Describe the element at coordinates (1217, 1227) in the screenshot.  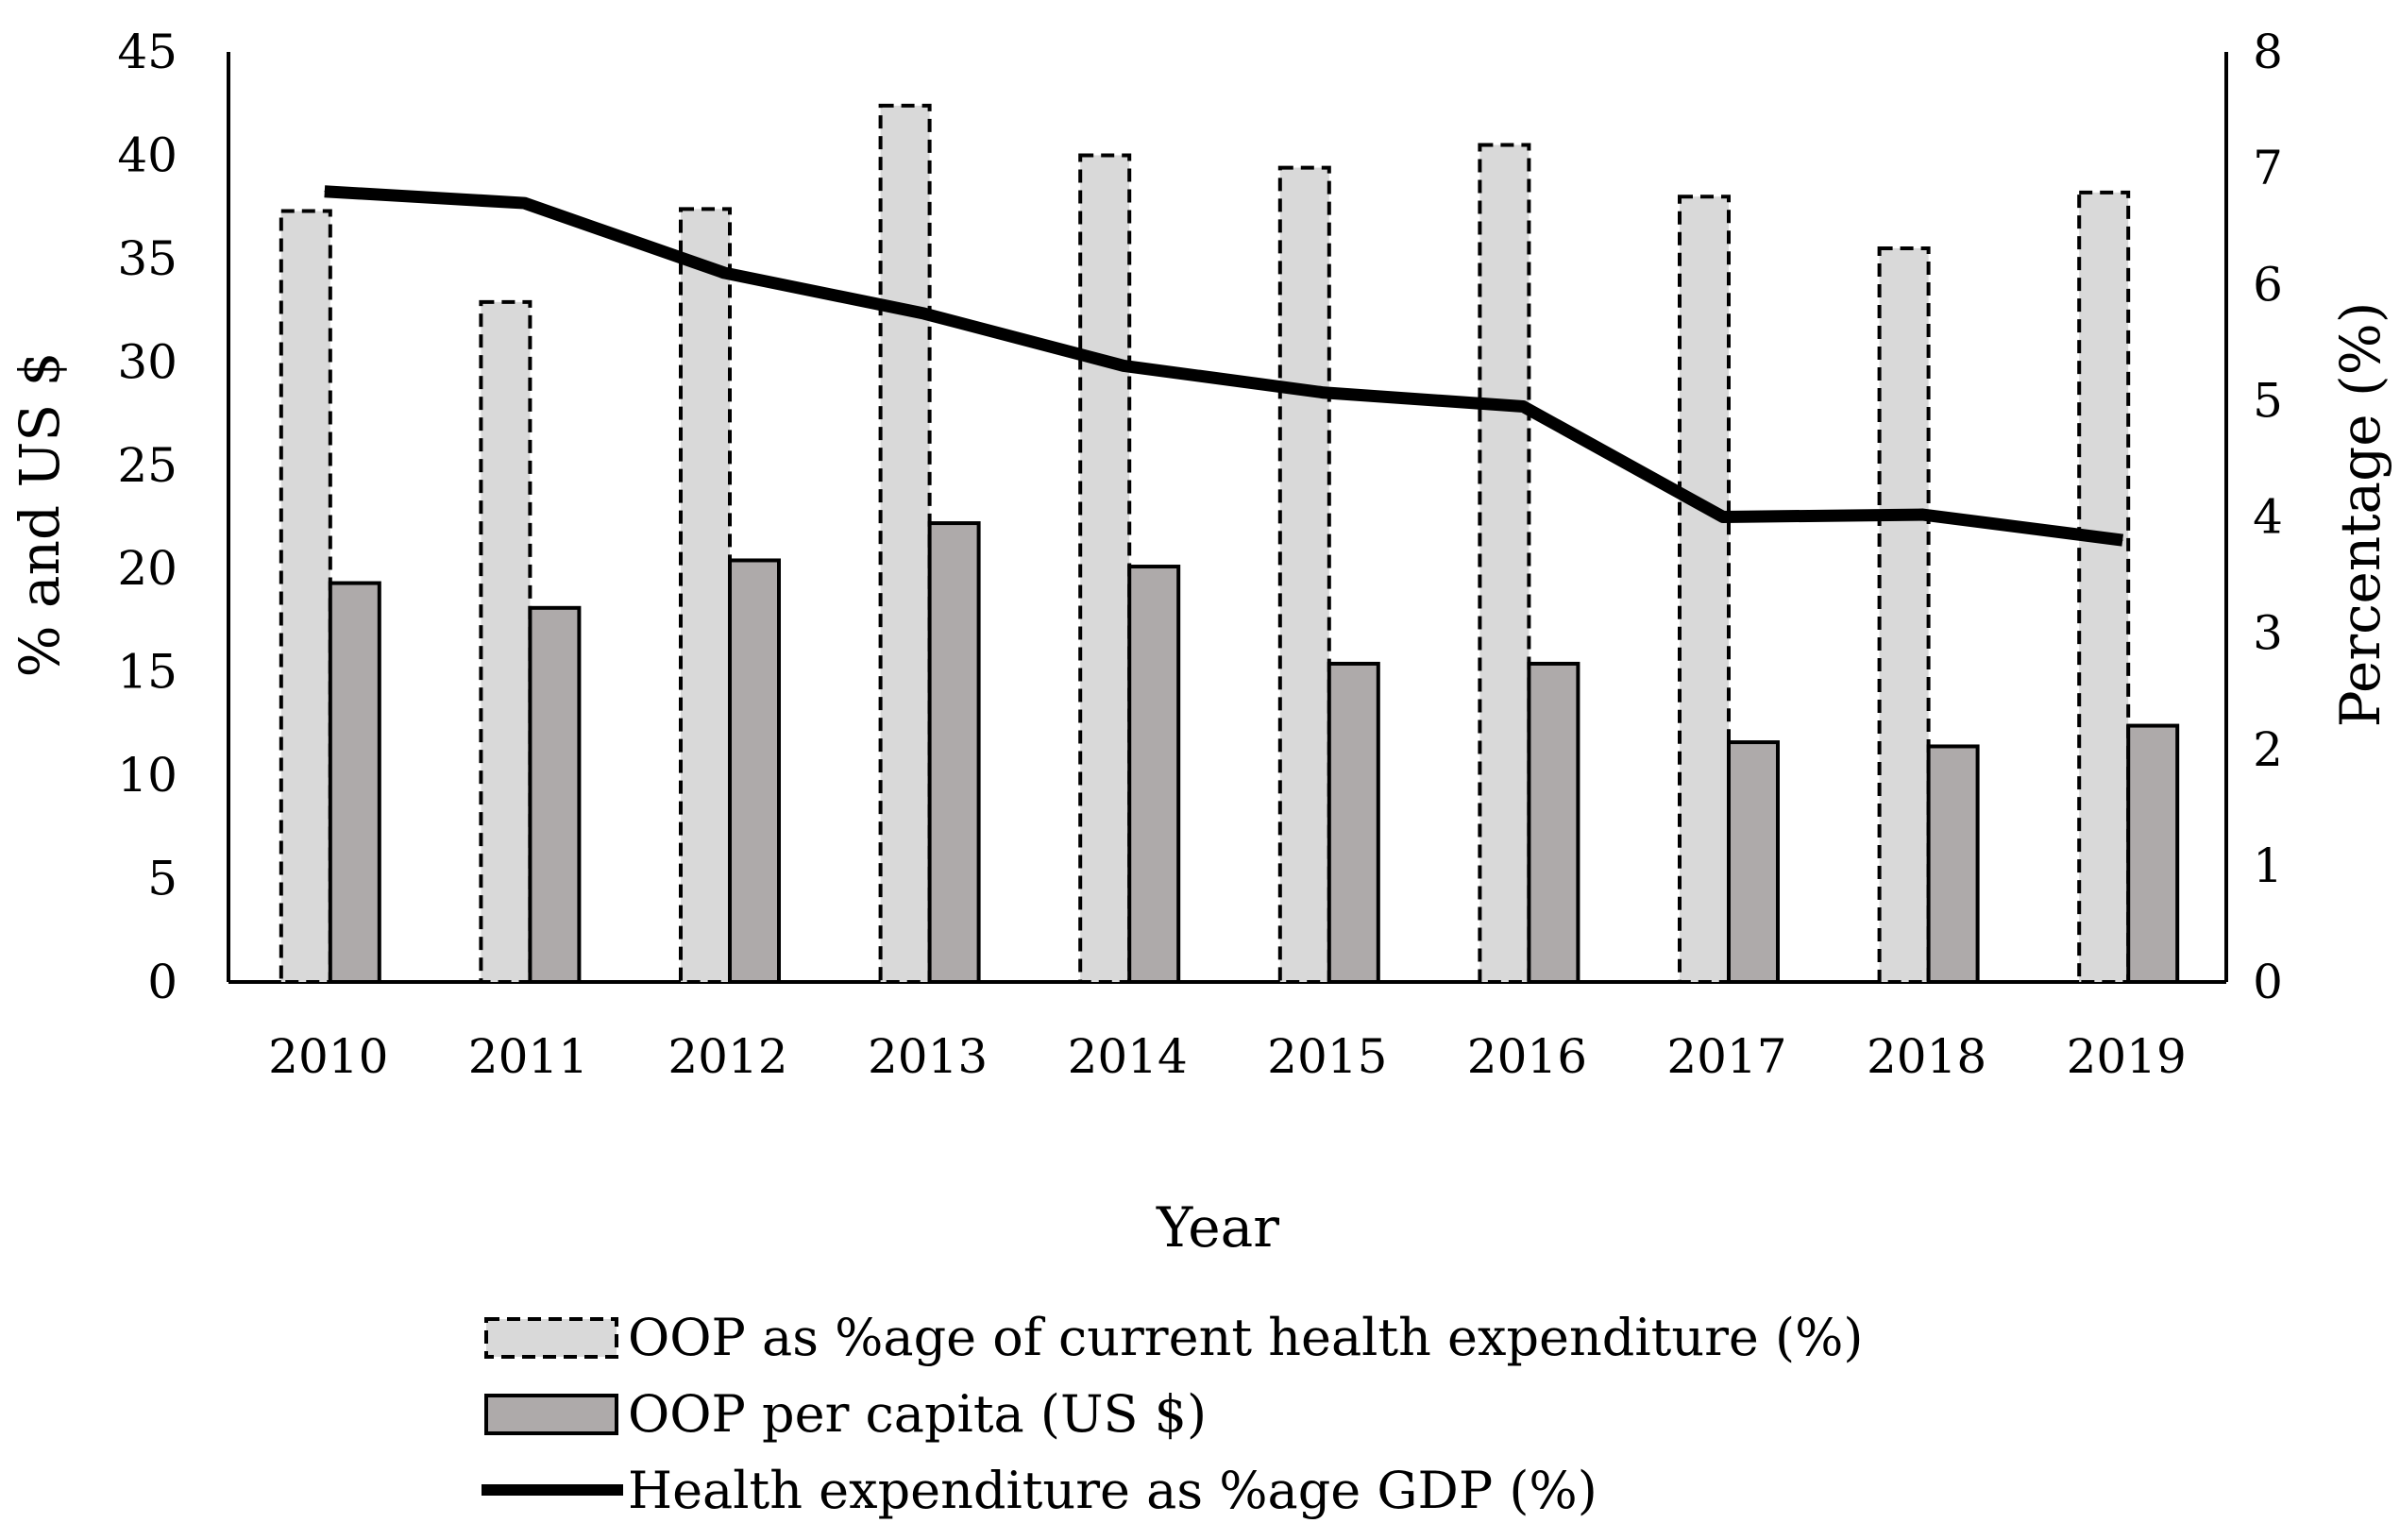
I see `x-axis-title: Year` at that location.